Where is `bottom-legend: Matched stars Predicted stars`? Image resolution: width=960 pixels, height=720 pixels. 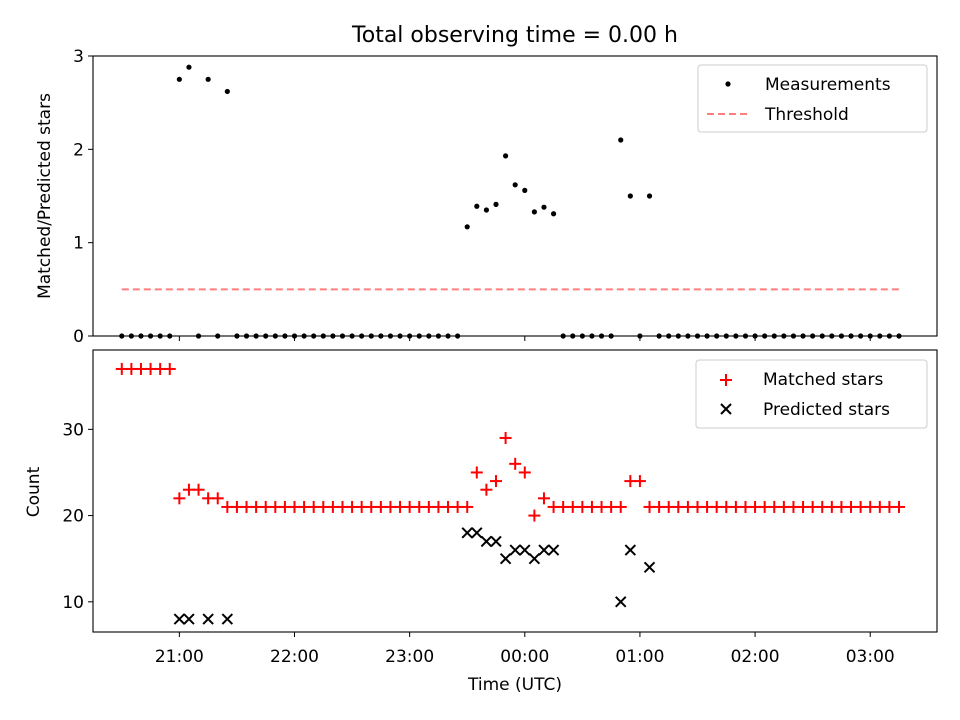
bottom-legend: Matched stars Predicted stars is located at coordinates (811, 394).